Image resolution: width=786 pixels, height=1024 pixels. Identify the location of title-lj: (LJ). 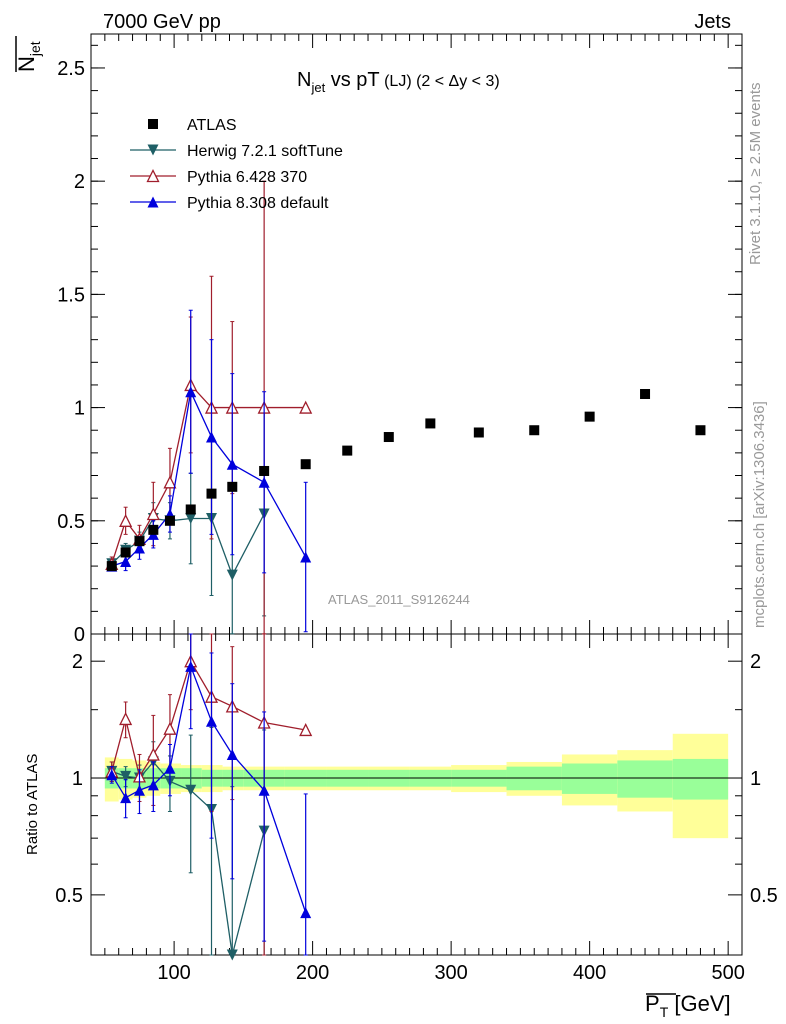
(396, 81).